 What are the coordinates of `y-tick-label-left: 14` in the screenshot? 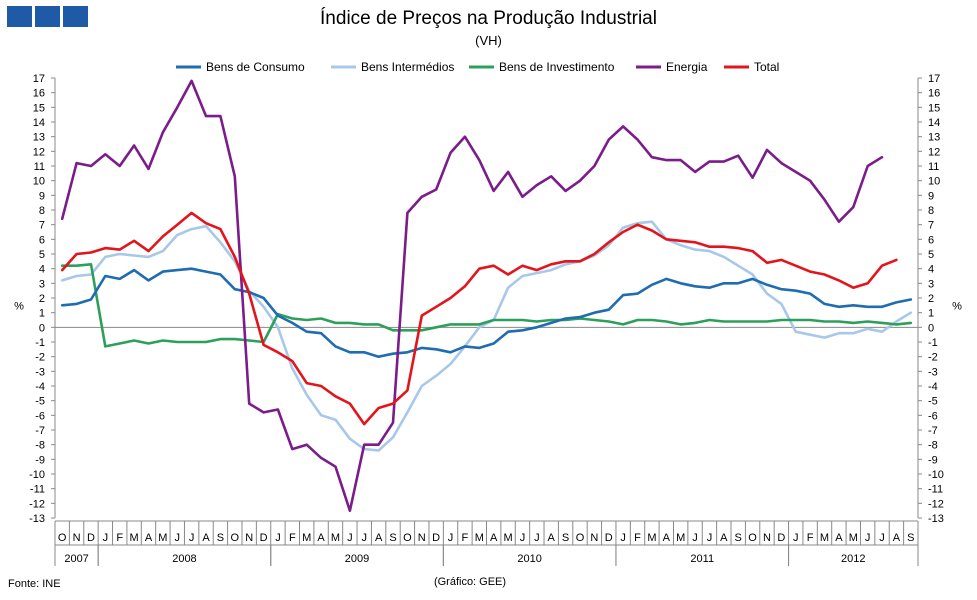 It's located at (39, 123).